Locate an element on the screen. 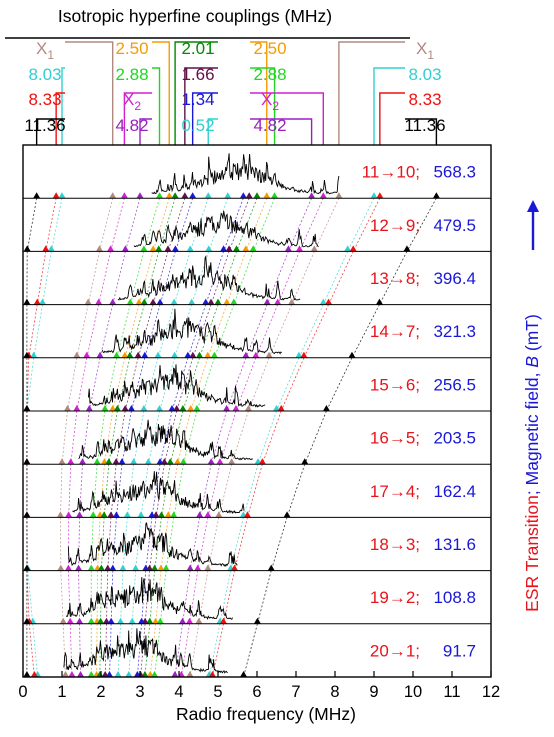 The image size is (554, 737). x-tick-label: 8 is located at coordinates (334, 692).